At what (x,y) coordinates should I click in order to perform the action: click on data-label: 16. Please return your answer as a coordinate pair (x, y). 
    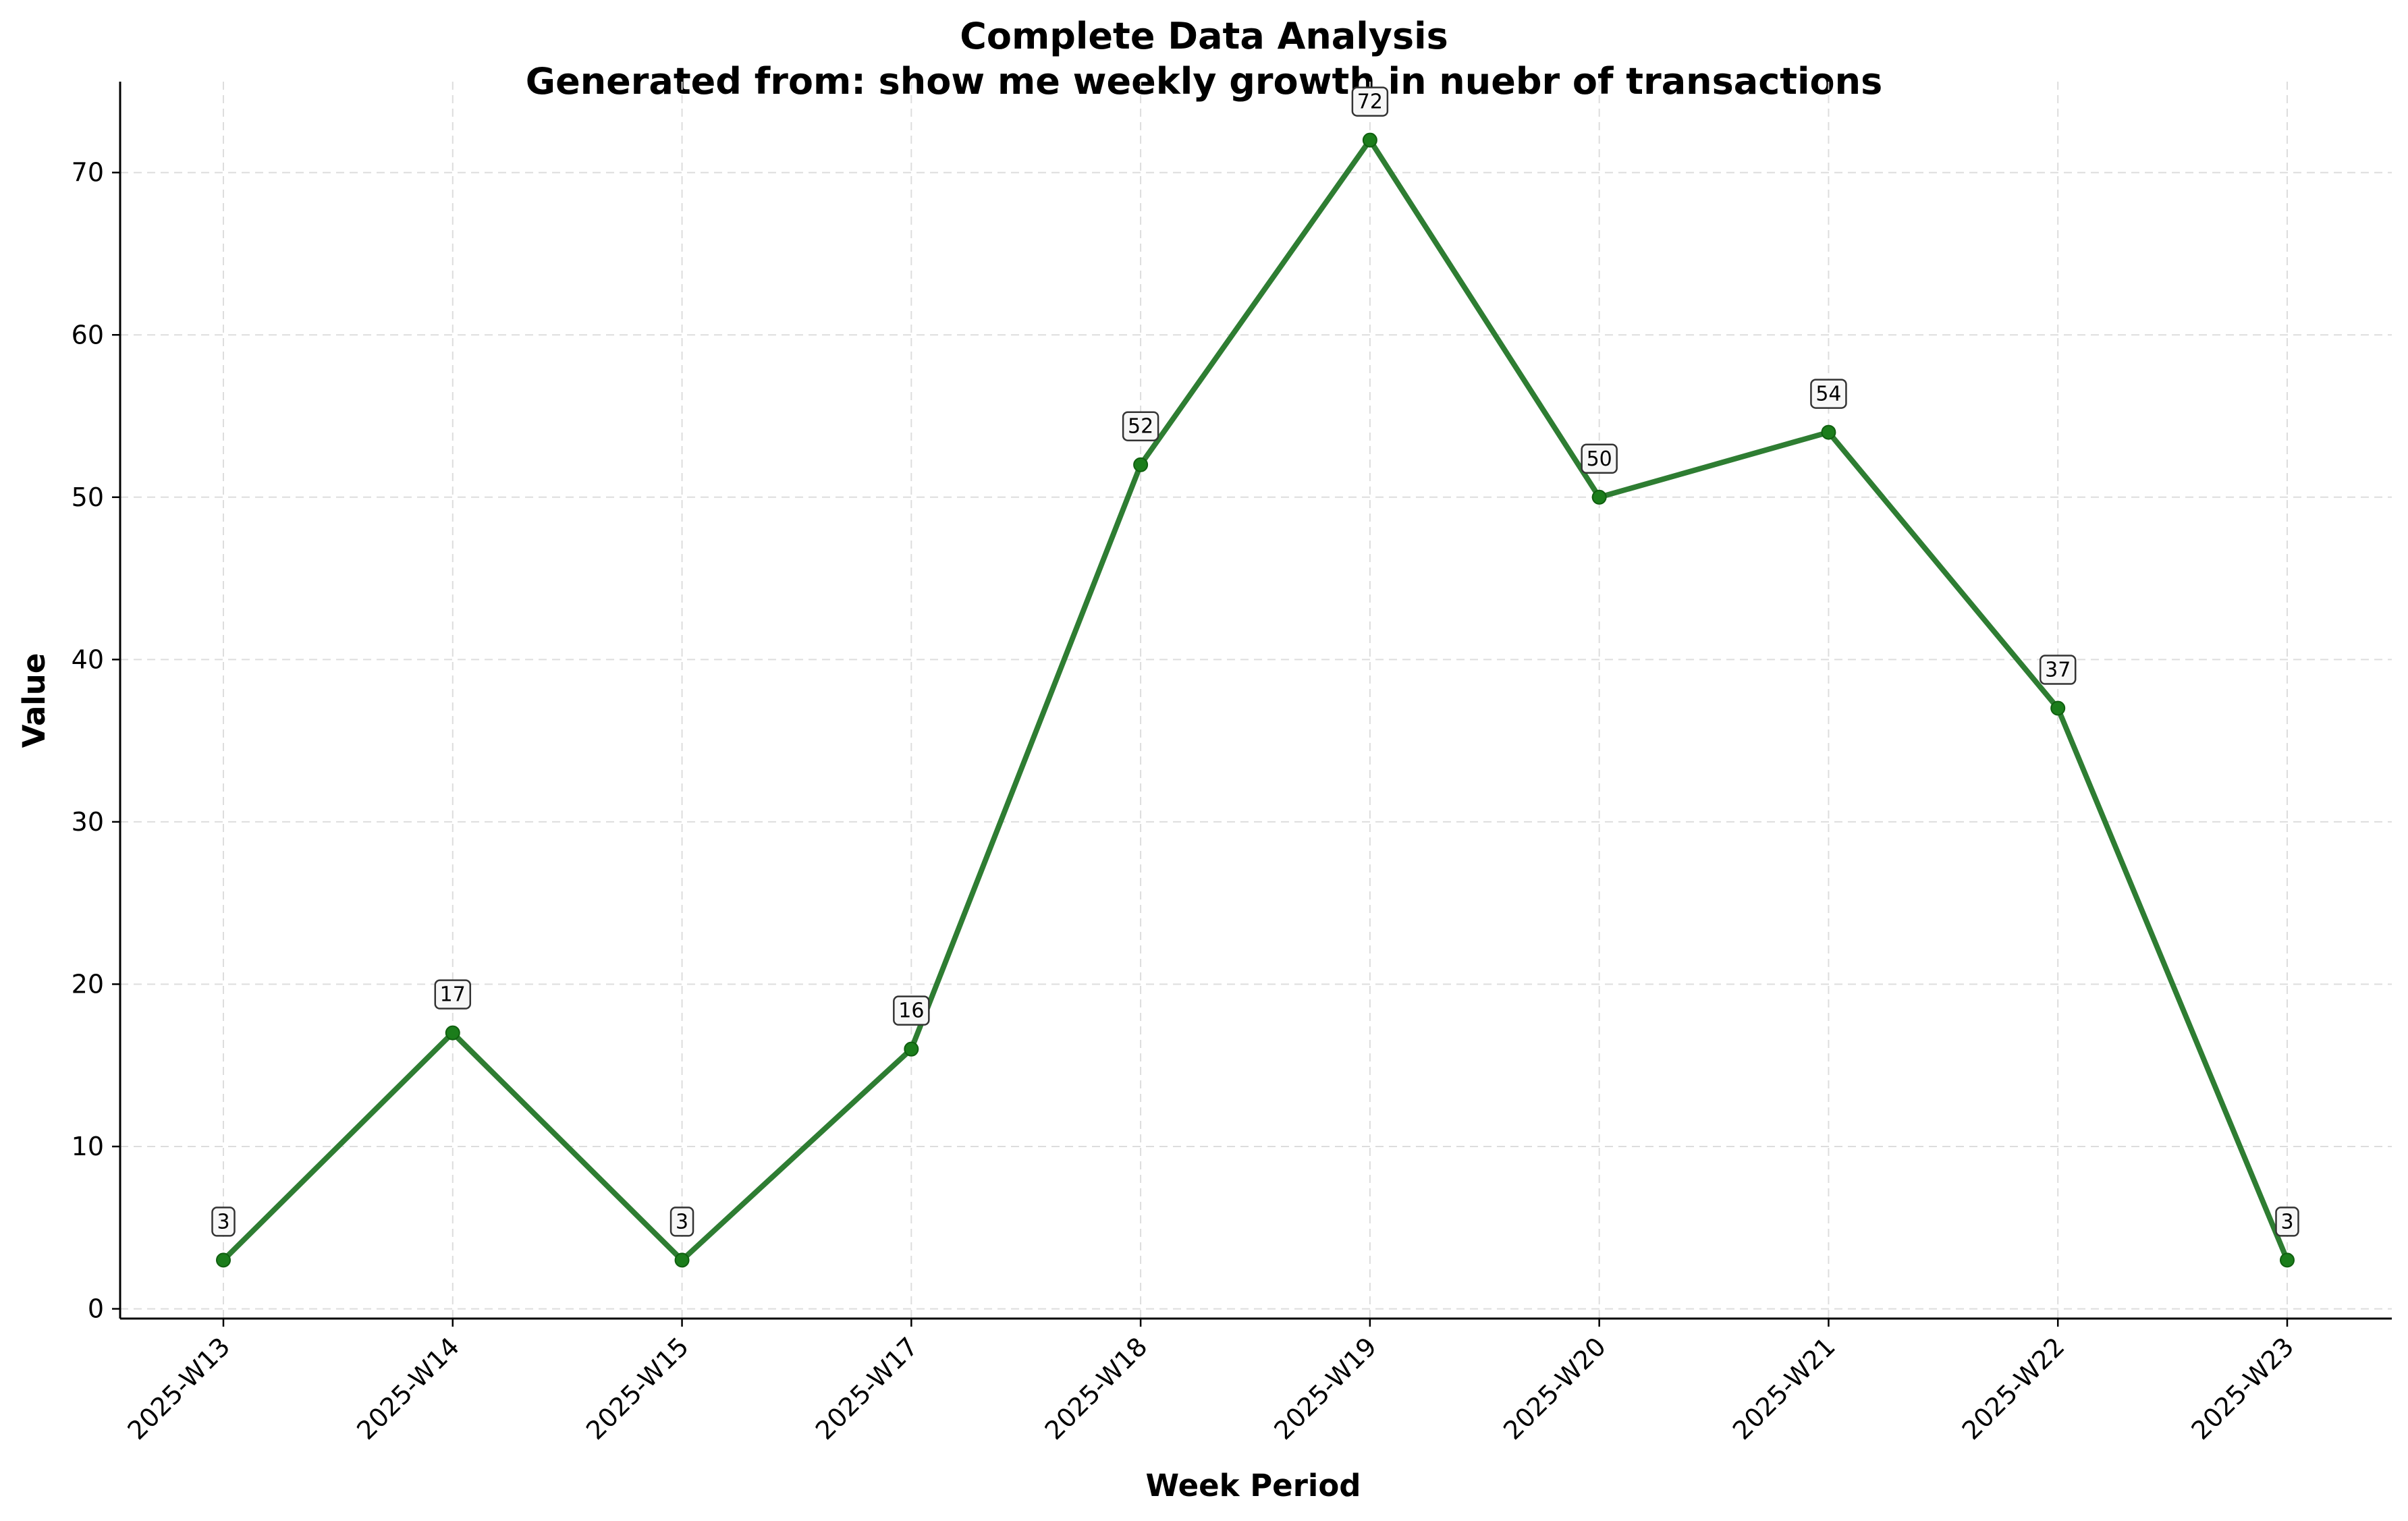
    Looking at the image, I should click on (911, 1011).